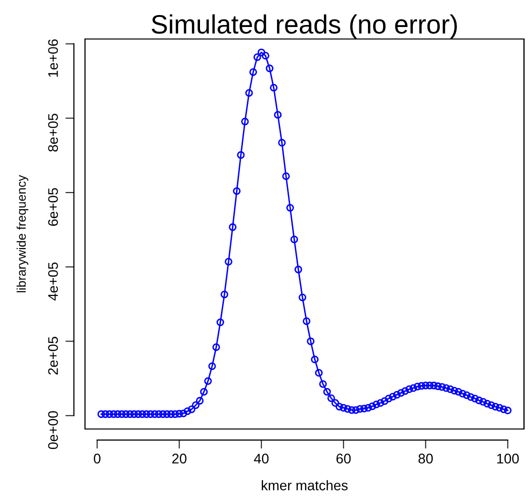 The width and height of the screenshot is (532, 496). Describe the element at coordinates (53, 281) in the screenshot. I see `y-tick-label: 4e+05` at that location.